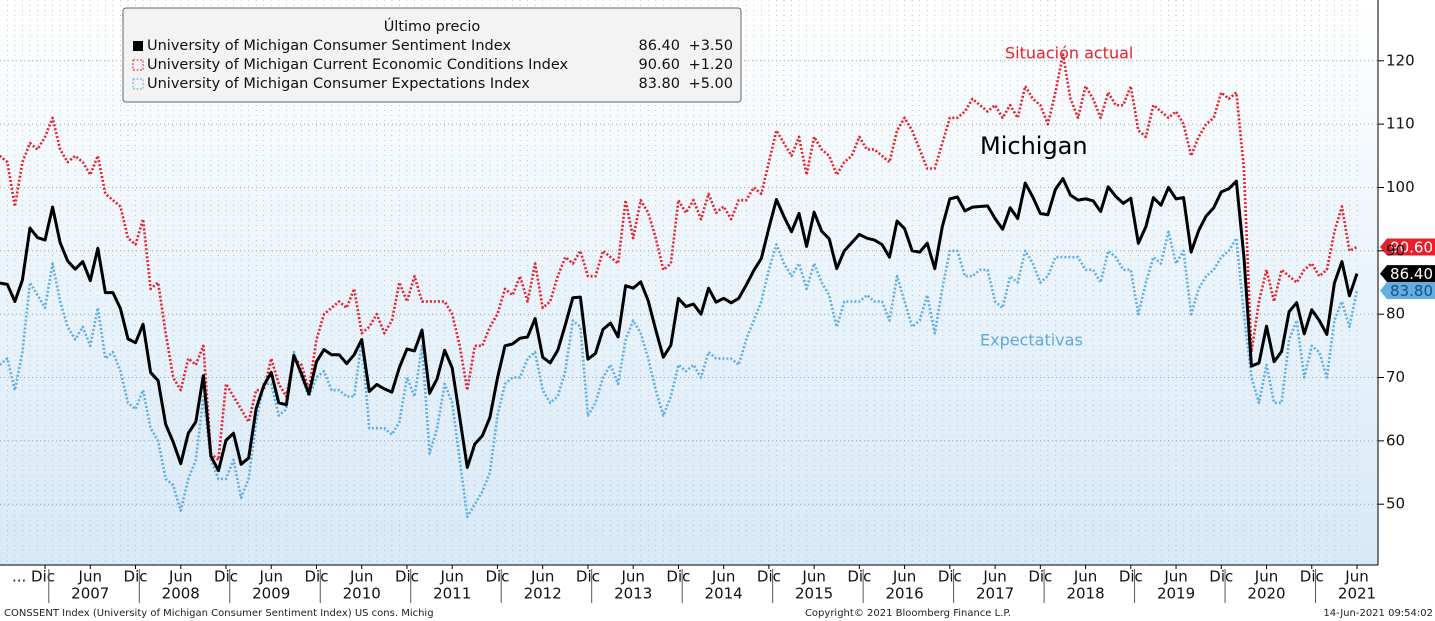 Image resolution: width=1435 pixels, height=621 pixels. Describe the element at coordinates (814, 594) in the screenshot. I see `year-label: 2015` at that location.